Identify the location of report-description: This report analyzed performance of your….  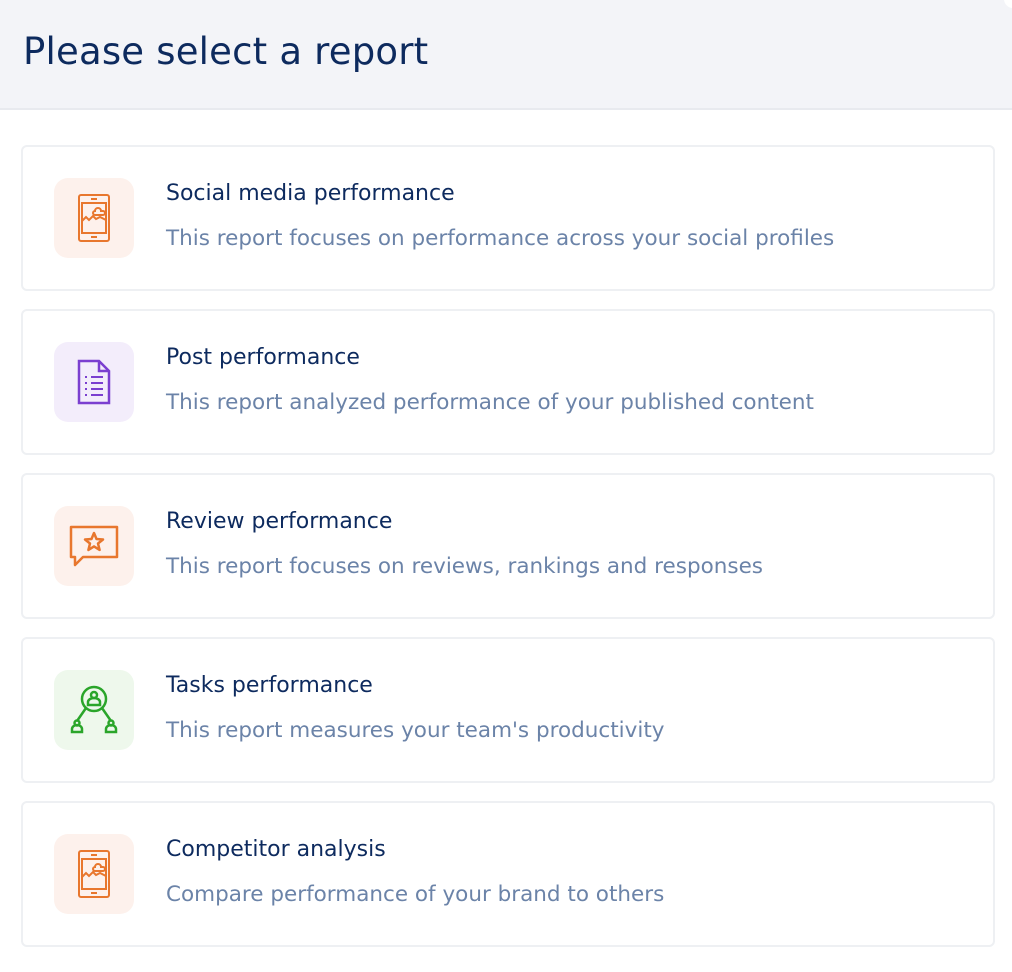
(490, 402).